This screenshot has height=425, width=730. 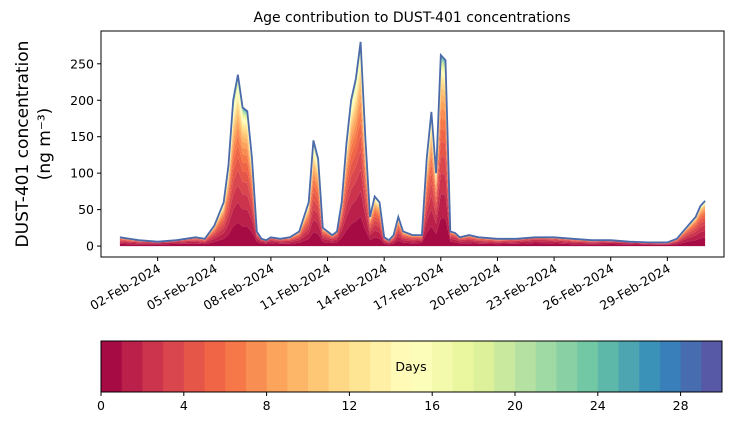 What do you see at coordinates (34, 144) in the screenshot?
I see `y-axis-label: DUST-401 concentration (ng m⁻³)` at bounding box center [34, 144].